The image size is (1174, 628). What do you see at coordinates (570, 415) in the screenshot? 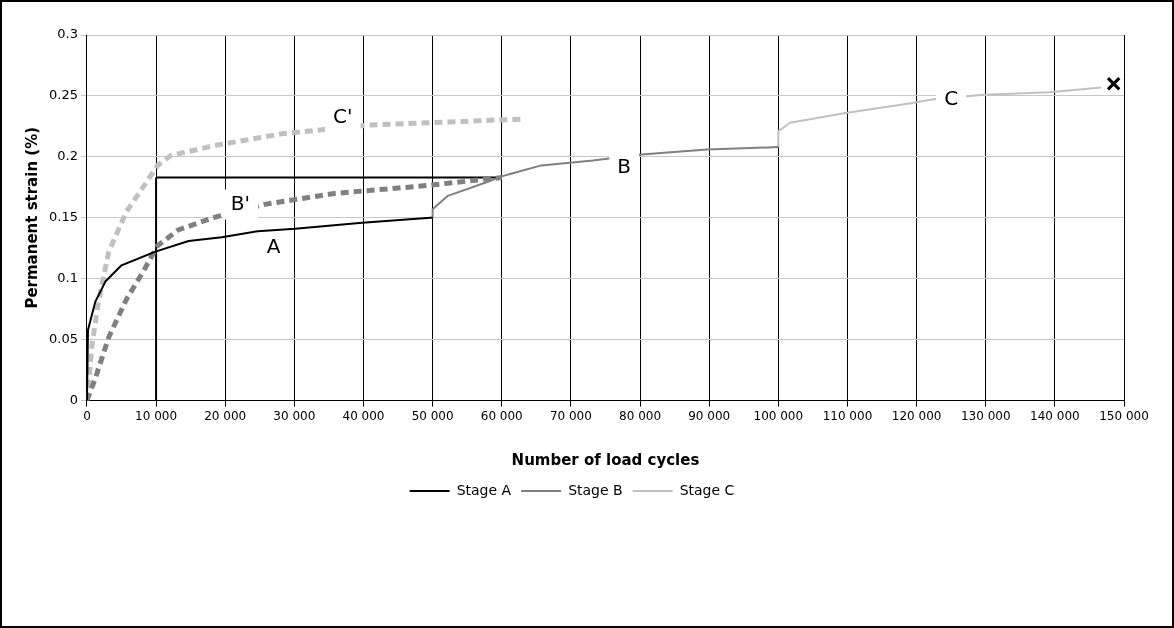
I see `x-tick-label: 70 000` at bounding box center [570, 415].